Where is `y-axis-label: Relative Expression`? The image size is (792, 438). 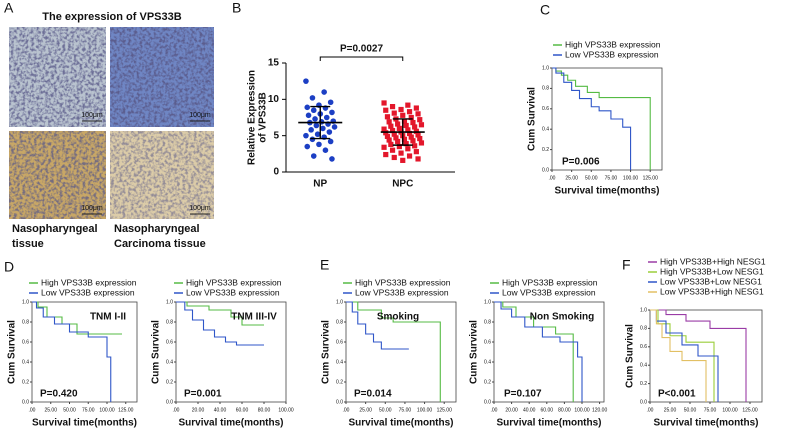
y-axis-label: Relative Expression is located at coordinates (252, 117).